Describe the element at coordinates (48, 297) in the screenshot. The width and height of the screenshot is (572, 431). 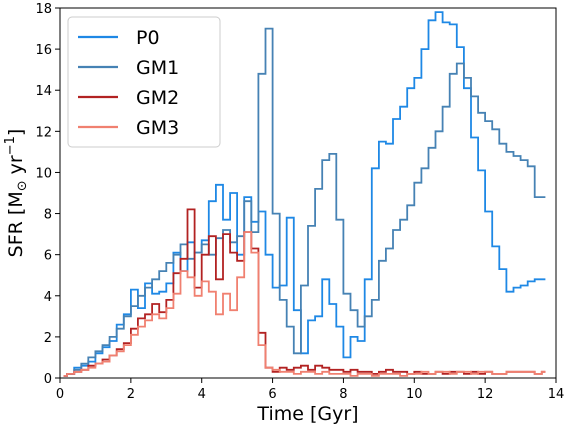
I see `y-tick-label: 4` at that location.